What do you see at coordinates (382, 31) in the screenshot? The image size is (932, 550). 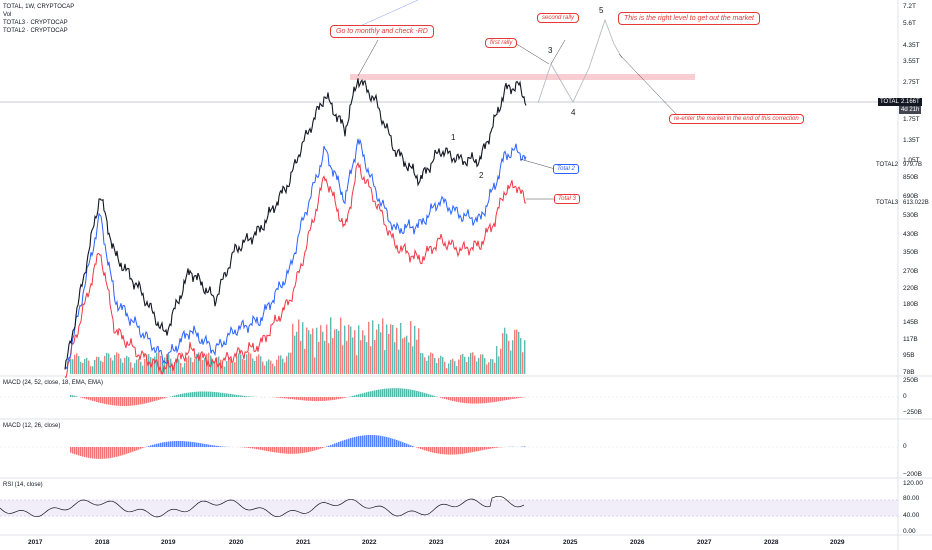 I see `annotation-monthly: Go to monthly and check -RD` at bounding box center [382, 31].